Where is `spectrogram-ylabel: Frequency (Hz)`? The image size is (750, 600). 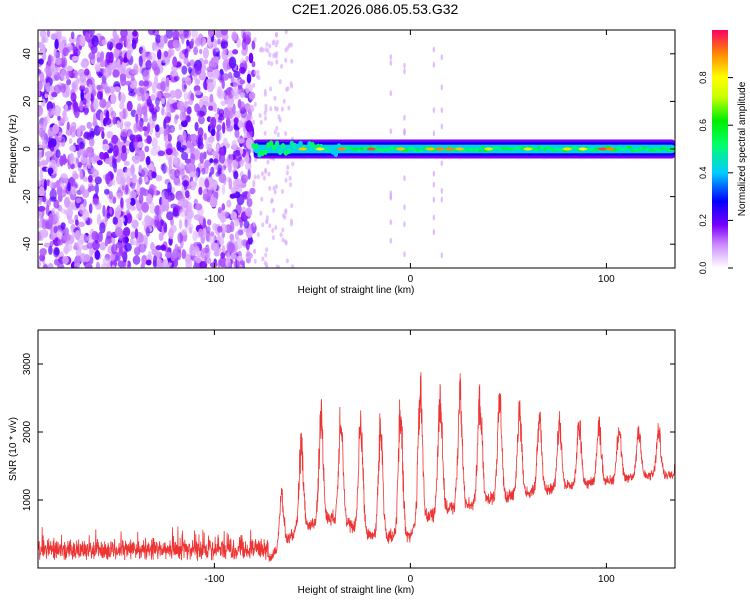
spectrogram-ylabel: Frequency (Hz) is located at coordinates (13, 149).